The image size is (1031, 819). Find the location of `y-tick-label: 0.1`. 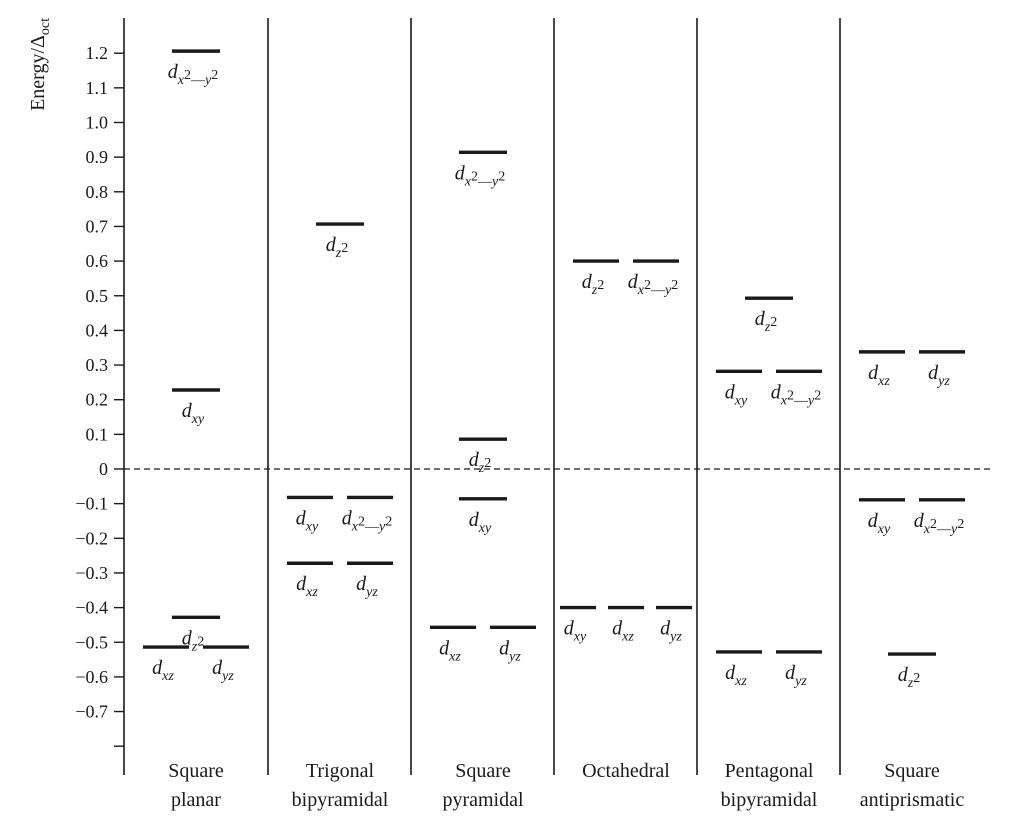

y-tick-label: 0.1 is located at coordinates (97, 434).